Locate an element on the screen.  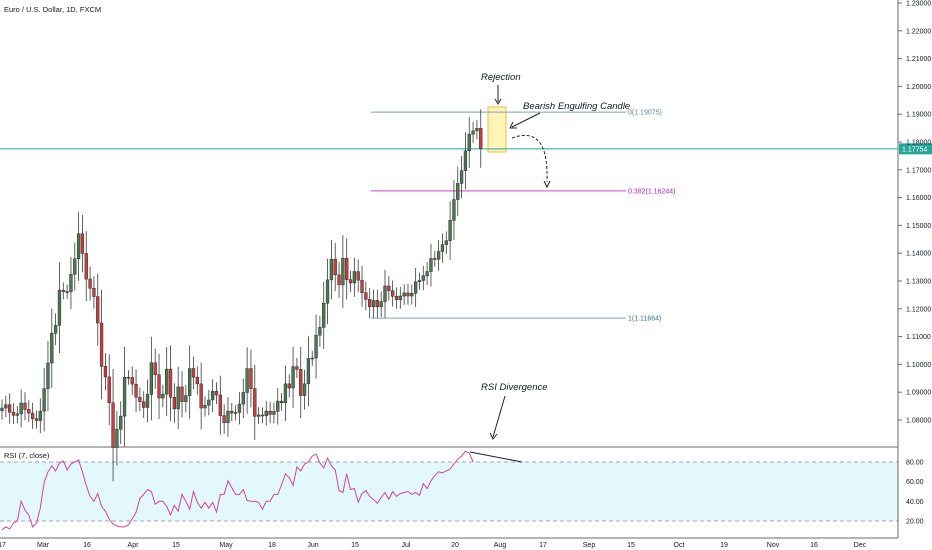
fib-label-1: 1(1.11664) is located at coordinates (644, 319).